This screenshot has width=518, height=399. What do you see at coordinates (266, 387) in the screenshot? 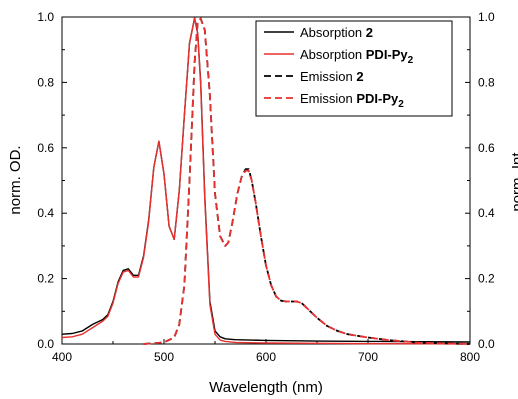
I see `x-axis-title: Wavelength (nm)` at bounding box center [266, 387].